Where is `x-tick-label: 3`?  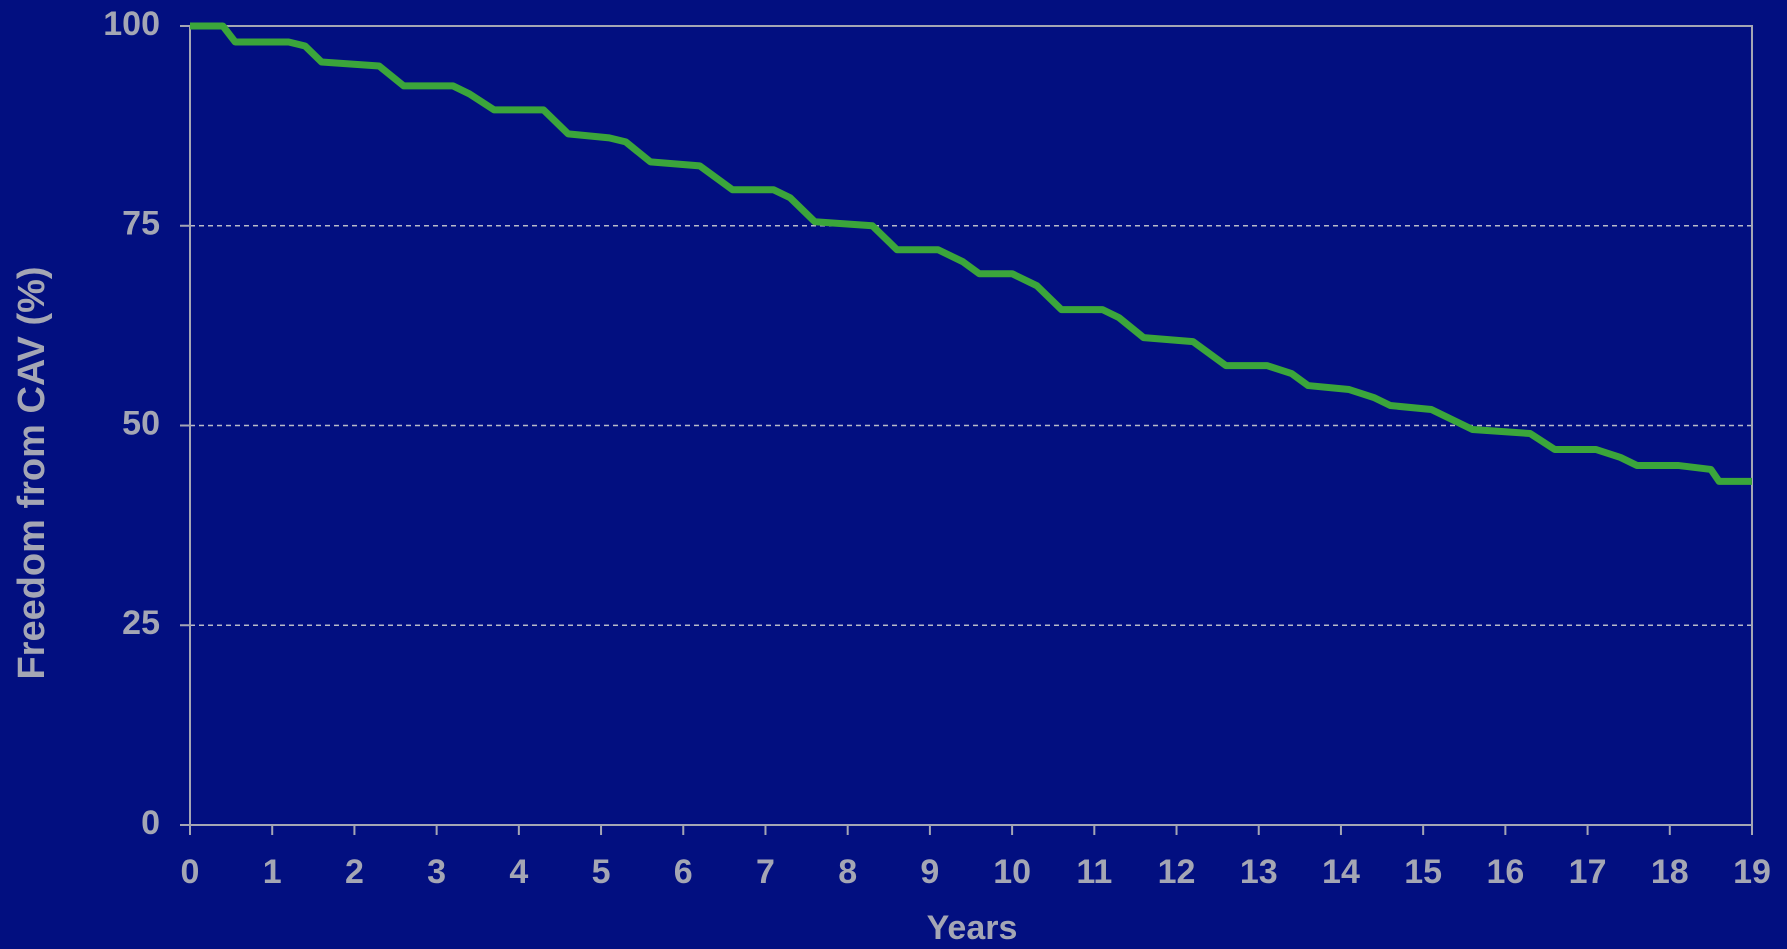 x-tick-label: 3 is located at coordinates (436, 872).